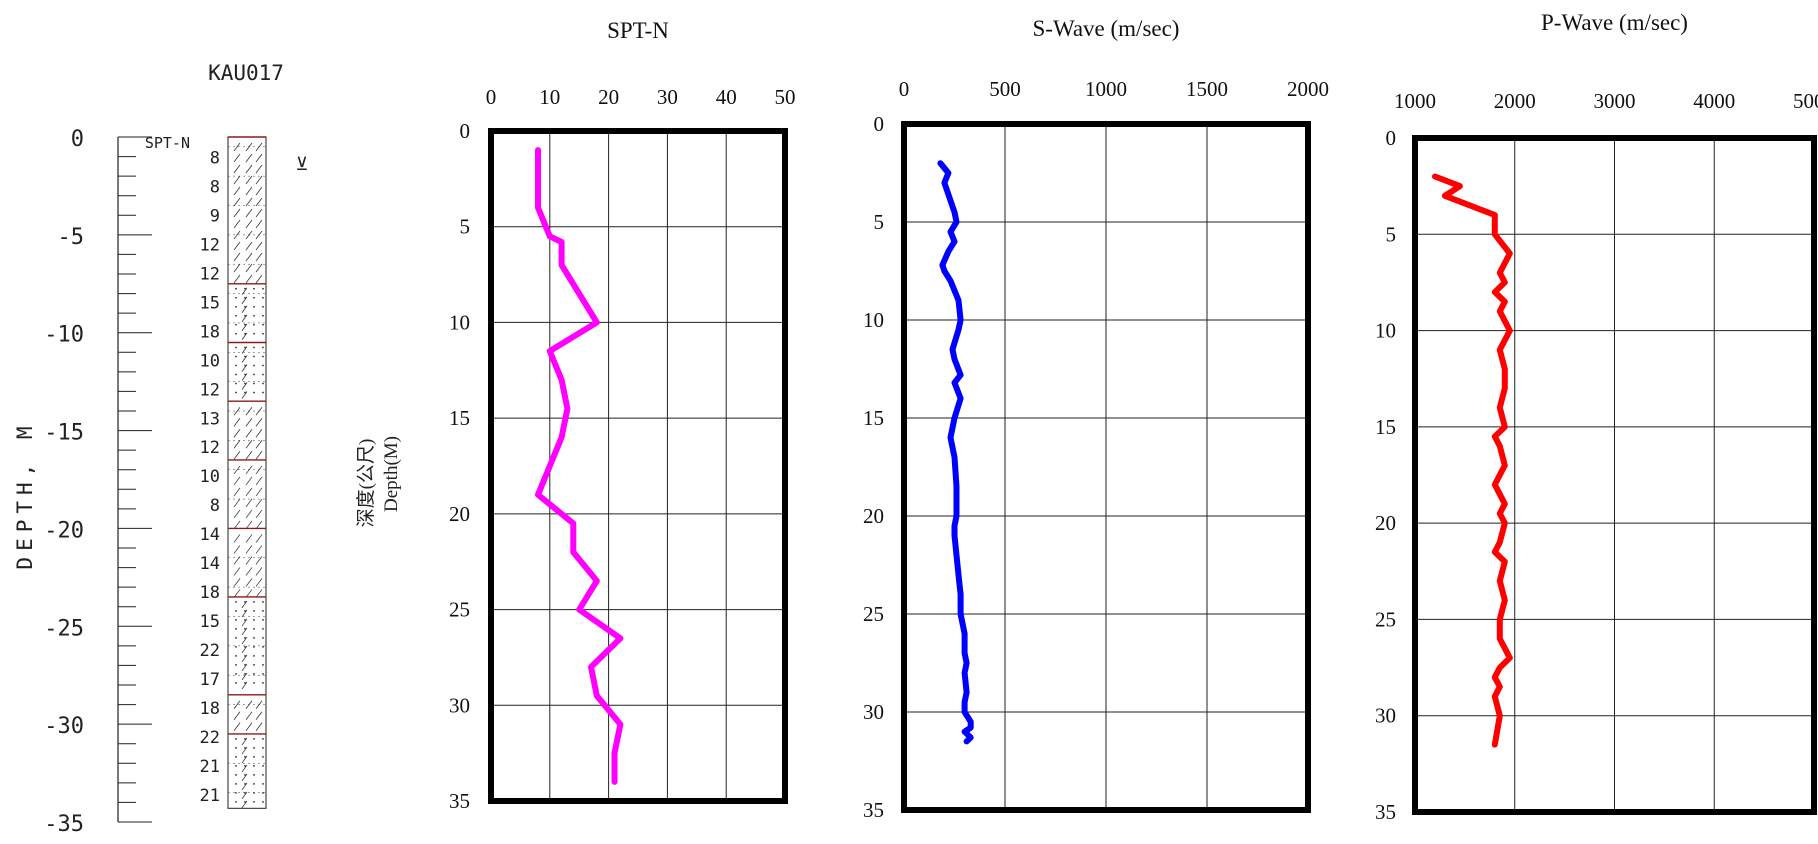  I want to click on soil-column, so click(247, 472).